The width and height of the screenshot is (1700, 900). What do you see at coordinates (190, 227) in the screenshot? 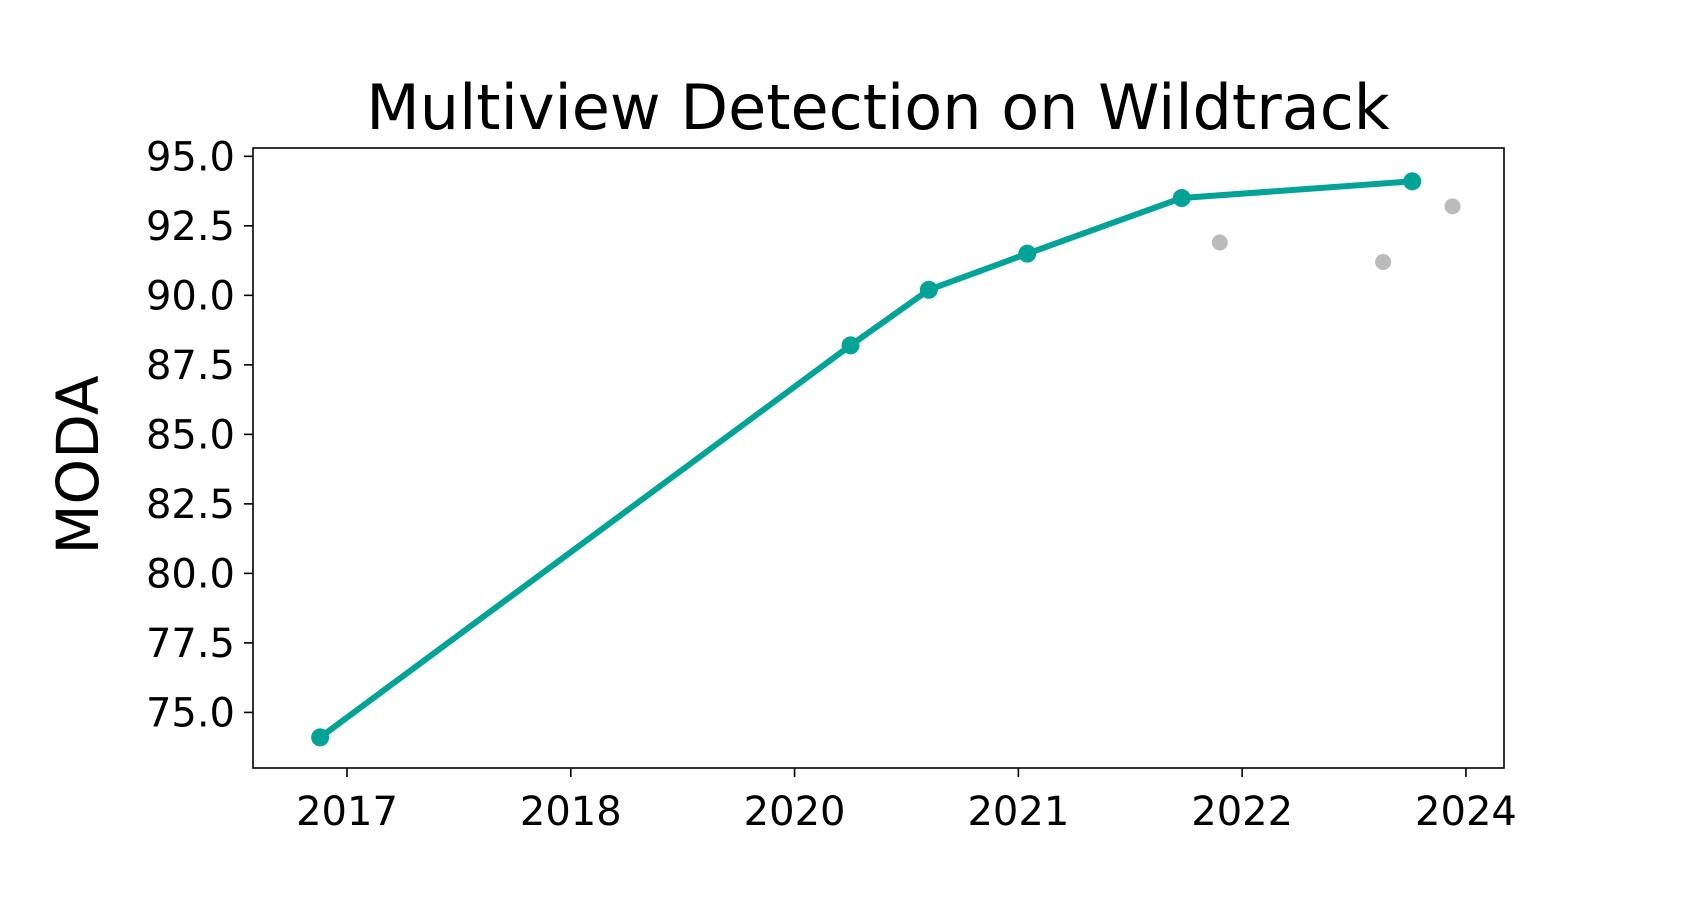
I see `y-tick-label: 92.5` at bounding box center [190, 227].